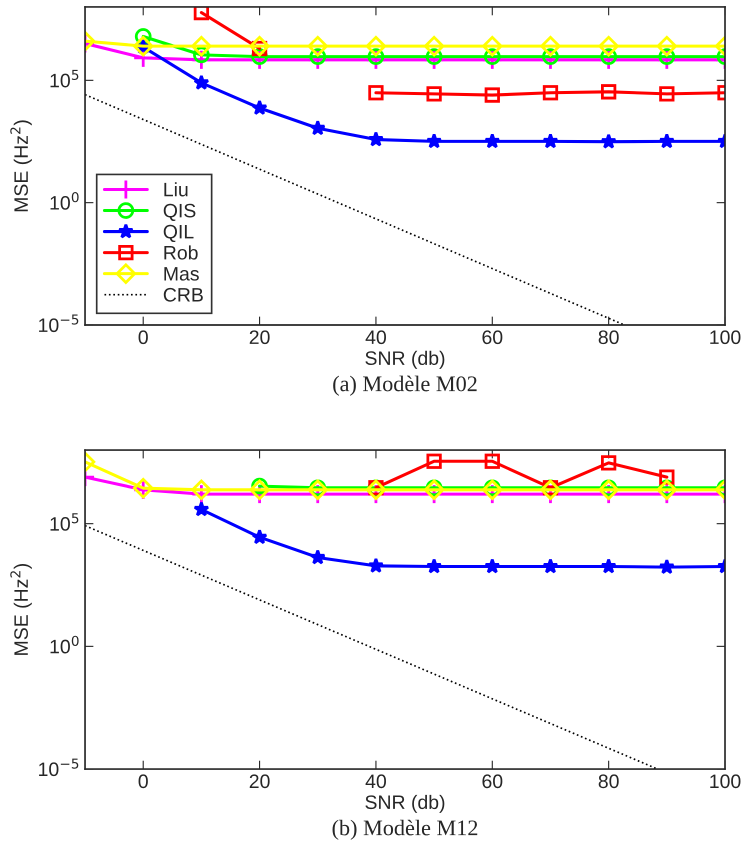 This screenshot has width=742, height=868. What do you see at coordinates (183, 295) in the screenshot?
I see `legend-label: CRB` at bounding box center [183, 295].